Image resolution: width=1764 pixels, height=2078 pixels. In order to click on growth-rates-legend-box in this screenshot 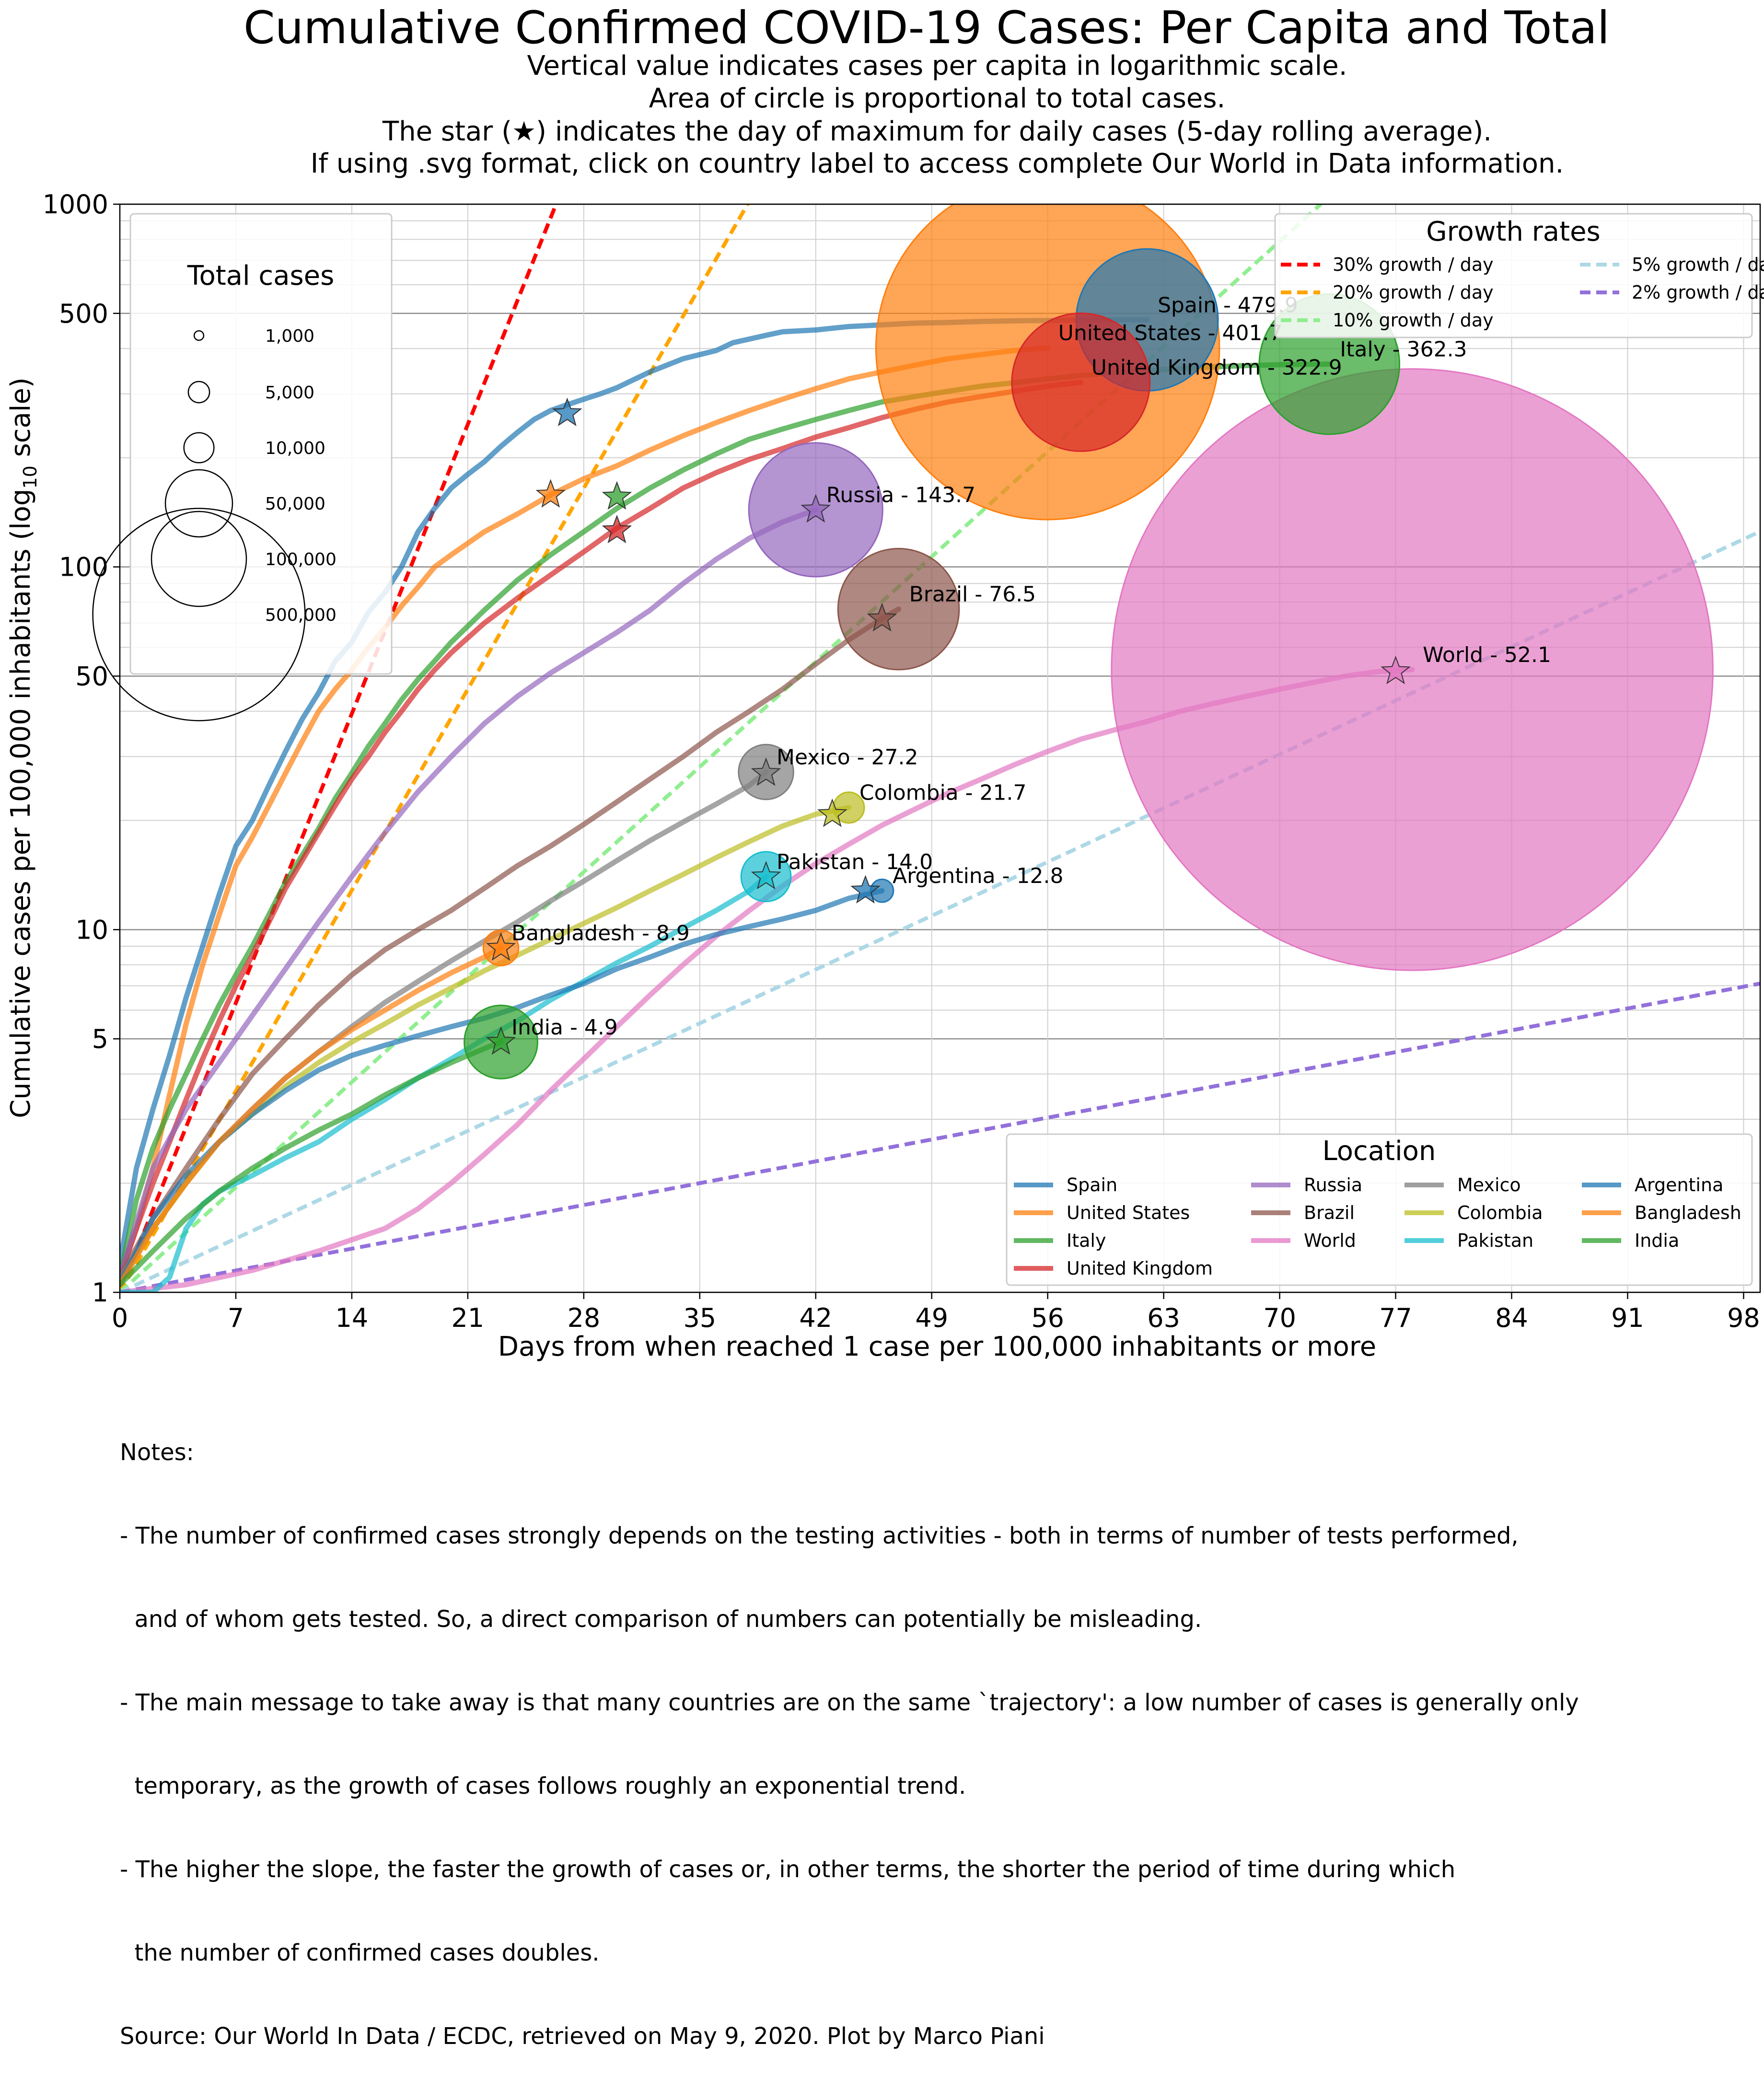, I will do `click(1513, 275)`.